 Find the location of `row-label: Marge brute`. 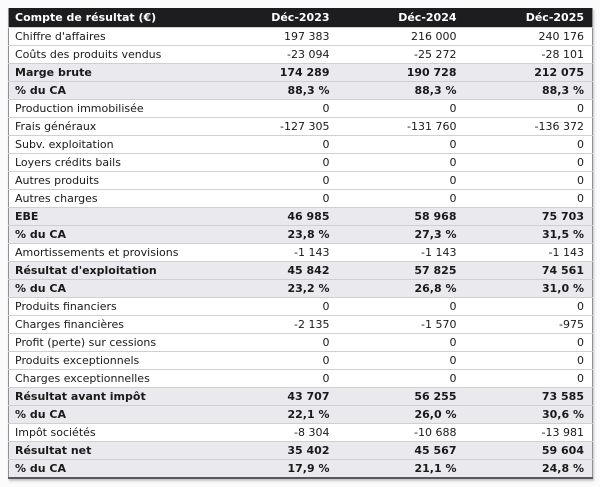

row-label: Marge brute is located at coordinates (109, 71).